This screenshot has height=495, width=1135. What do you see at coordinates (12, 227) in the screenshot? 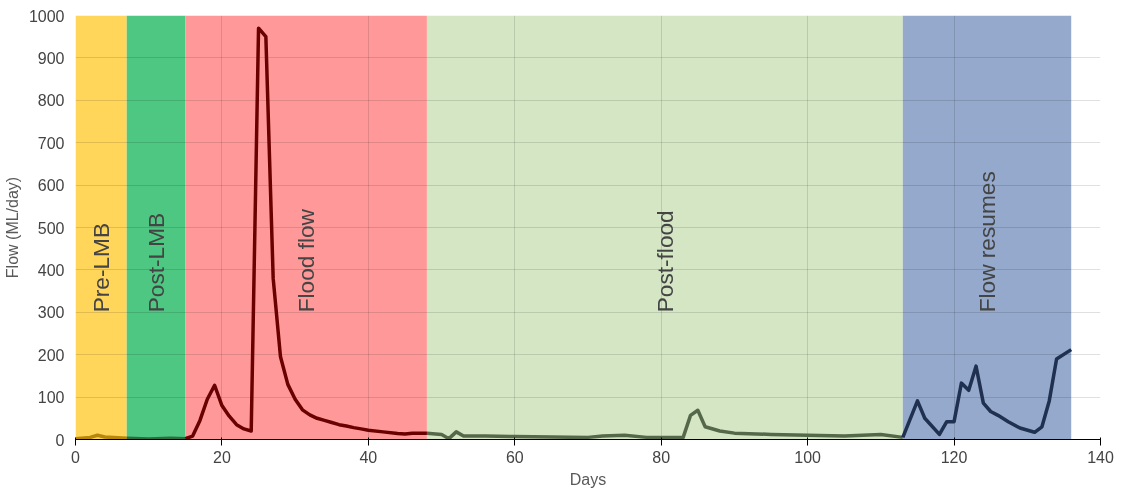
I see `y-axis-title: Flow (ML/day)` at bounding box center [12, 227].